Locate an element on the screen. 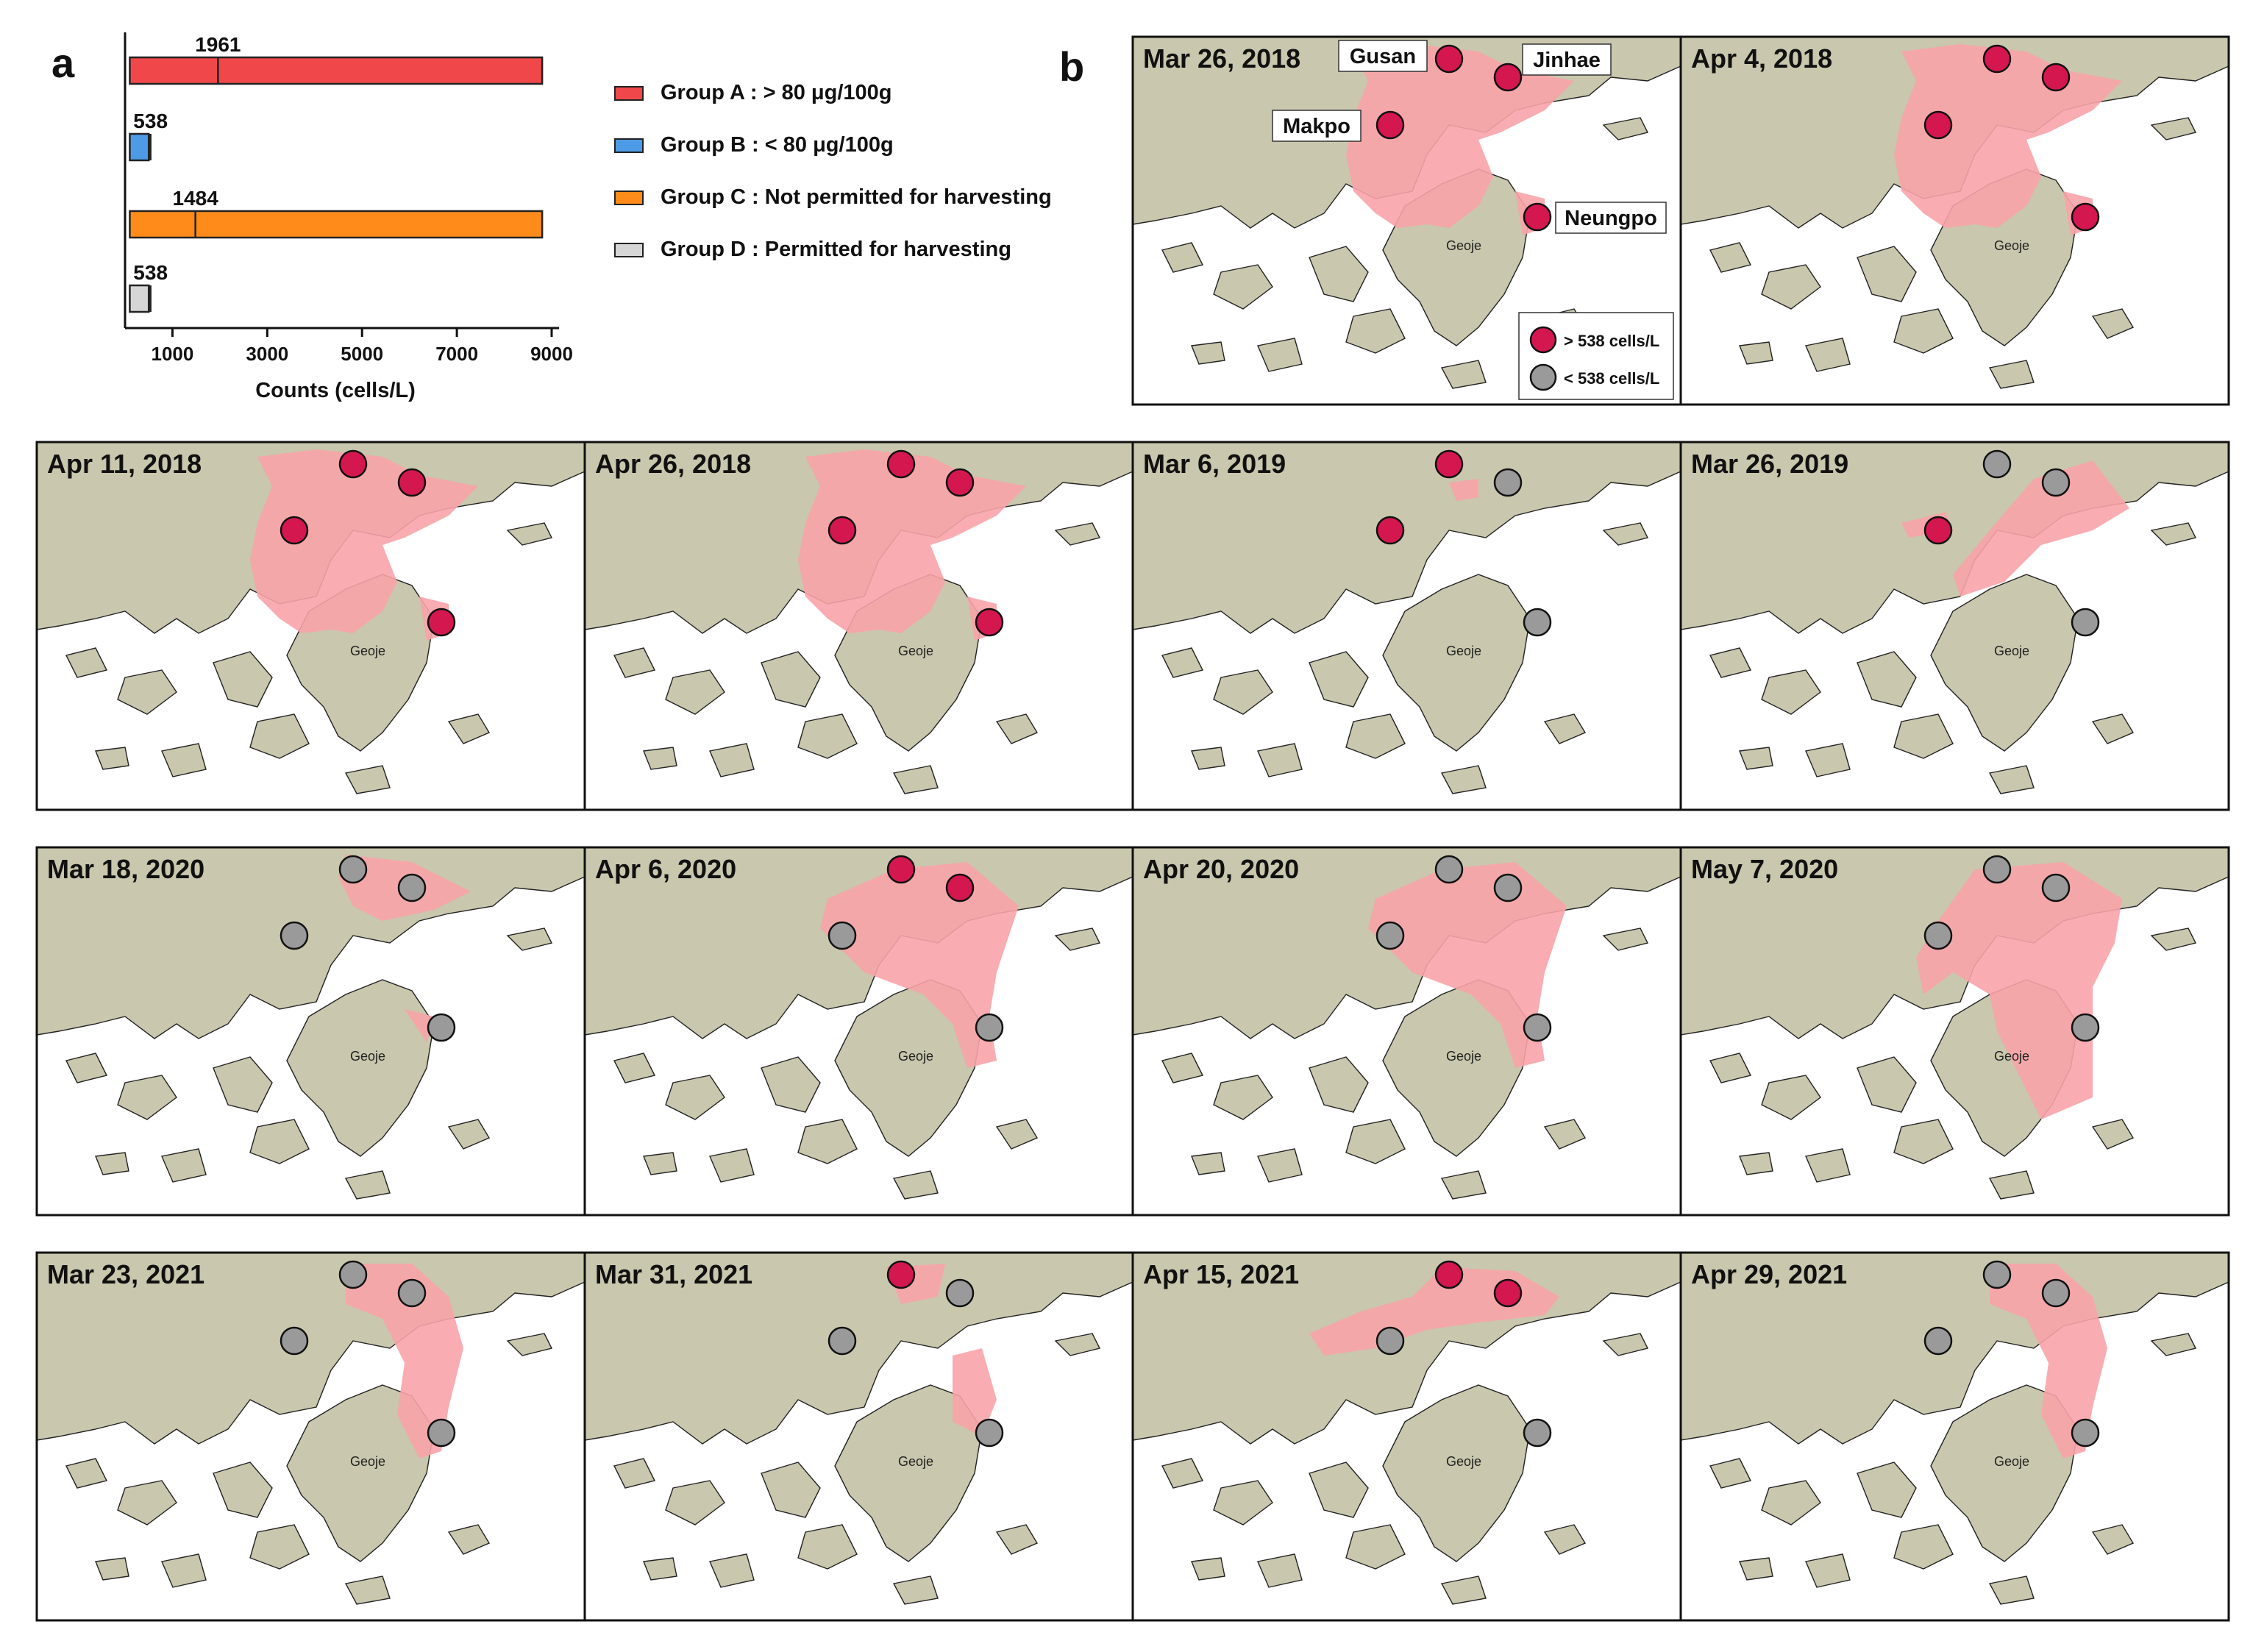 The height and width of the screenshot is (1652, 2253). map-date-label: Apr 20, 2020 is located at coordinates (1221, 869).